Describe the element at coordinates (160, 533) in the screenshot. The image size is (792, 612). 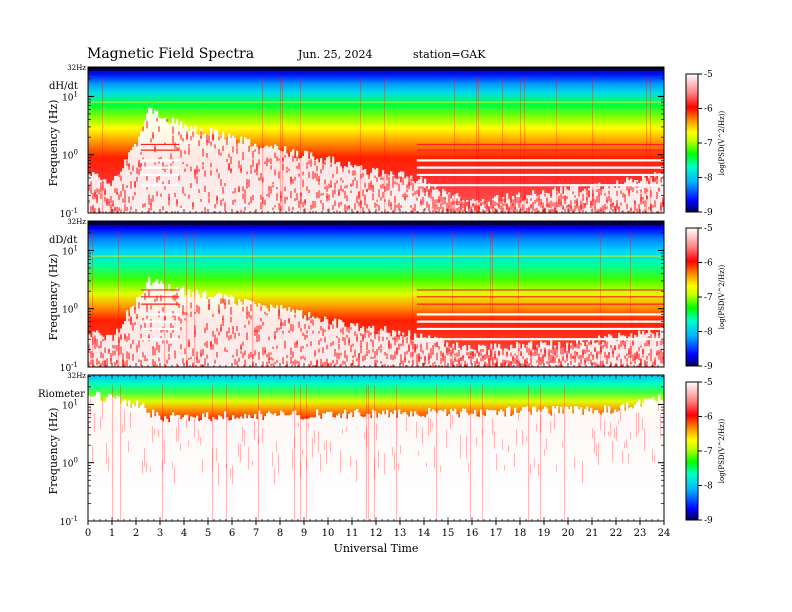
I see `x-tick-label: 3` at that location.